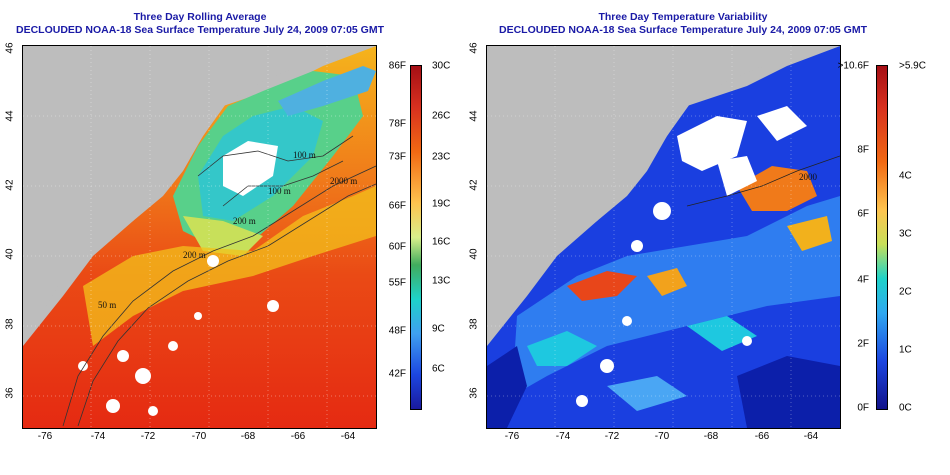  I want to click on colorbar-f-label: 55F, so click(397, 283).